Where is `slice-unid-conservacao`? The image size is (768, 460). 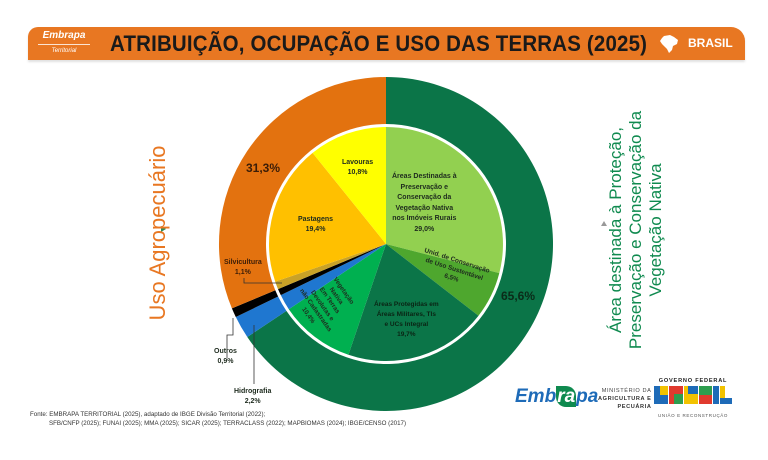 slice-unid-conservacao is located at coordinates (443, 280).